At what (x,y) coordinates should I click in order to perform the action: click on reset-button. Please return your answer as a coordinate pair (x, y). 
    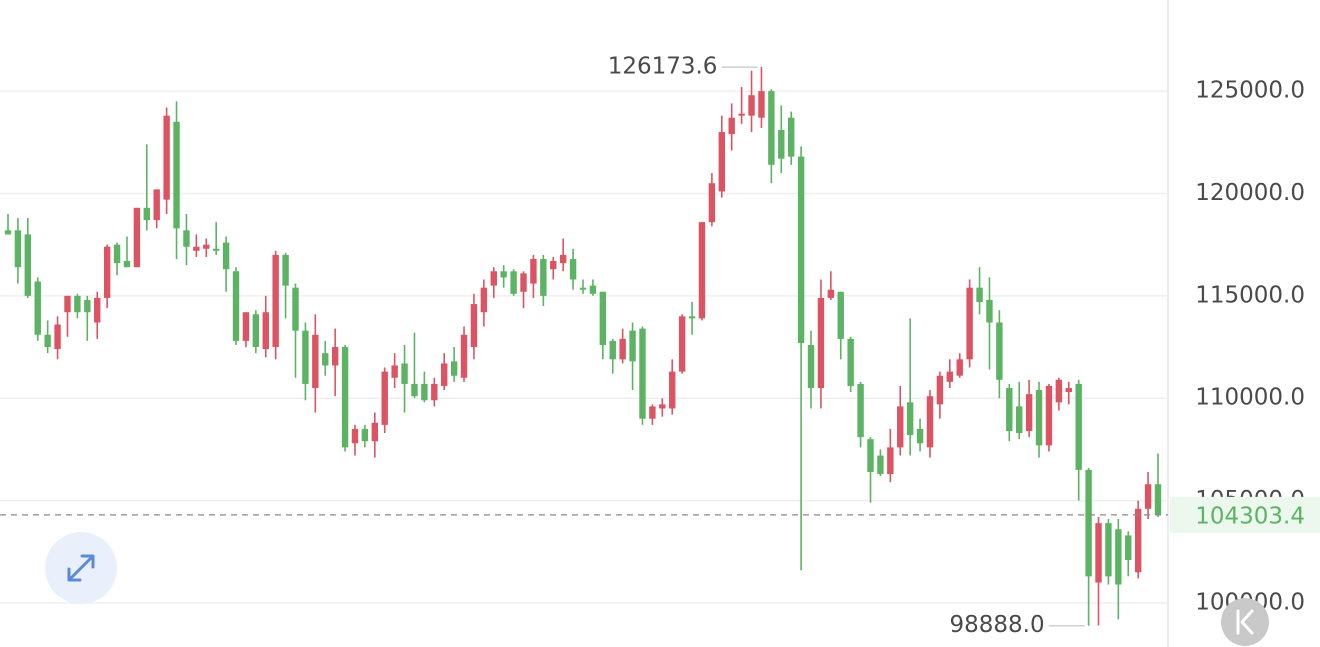
    Looking at the image, I should click on (1245, 622).